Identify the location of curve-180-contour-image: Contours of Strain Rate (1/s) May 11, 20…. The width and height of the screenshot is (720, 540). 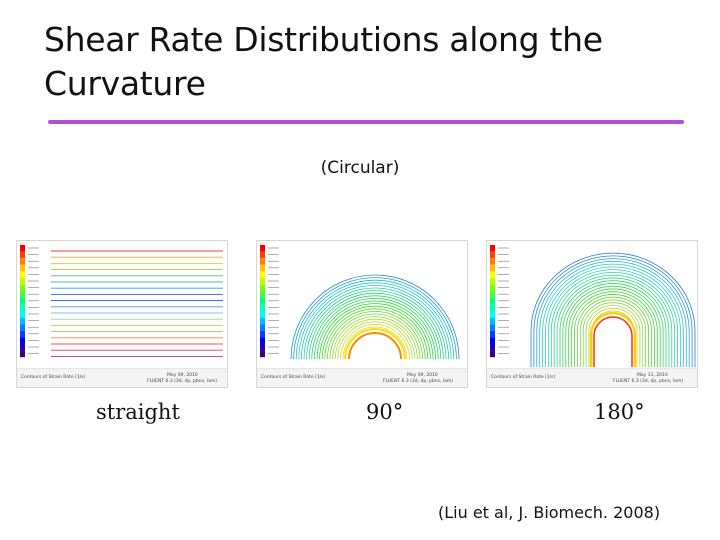
(592, 314).